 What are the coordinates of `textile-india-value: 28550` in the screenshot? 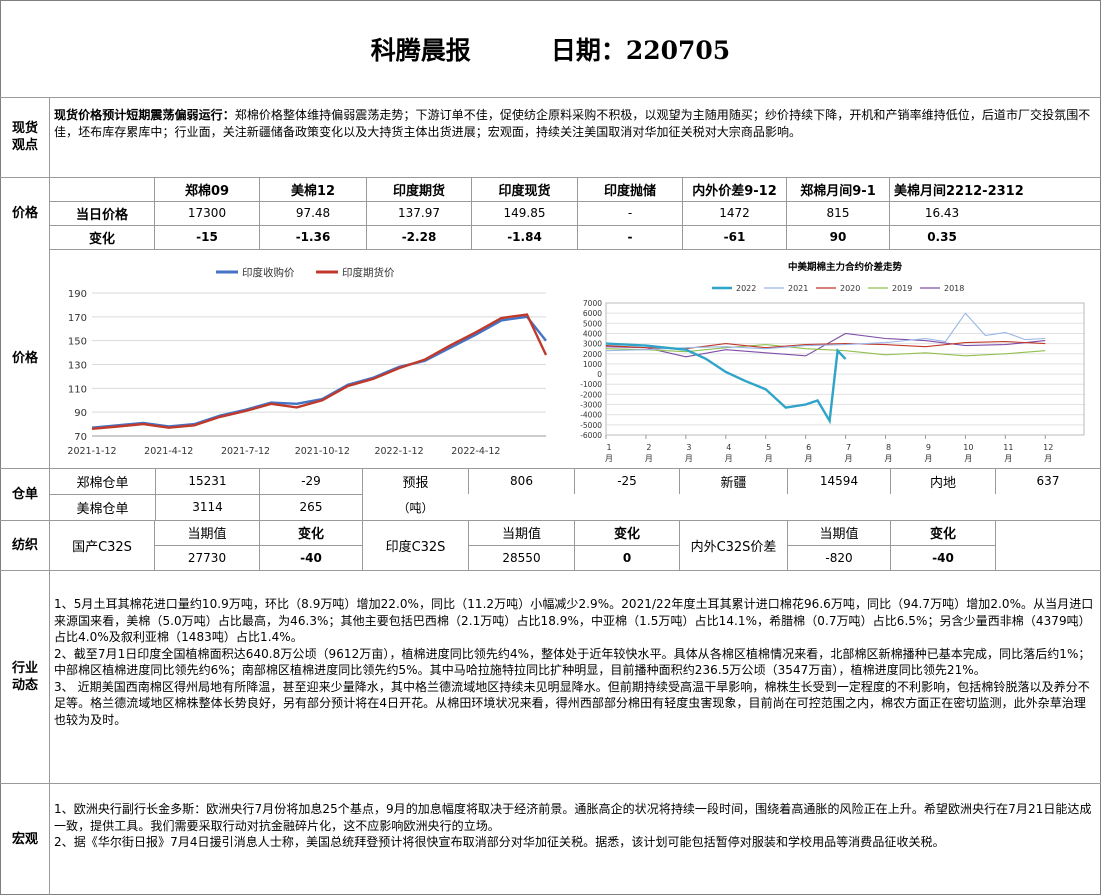 It's located at (521, 557).